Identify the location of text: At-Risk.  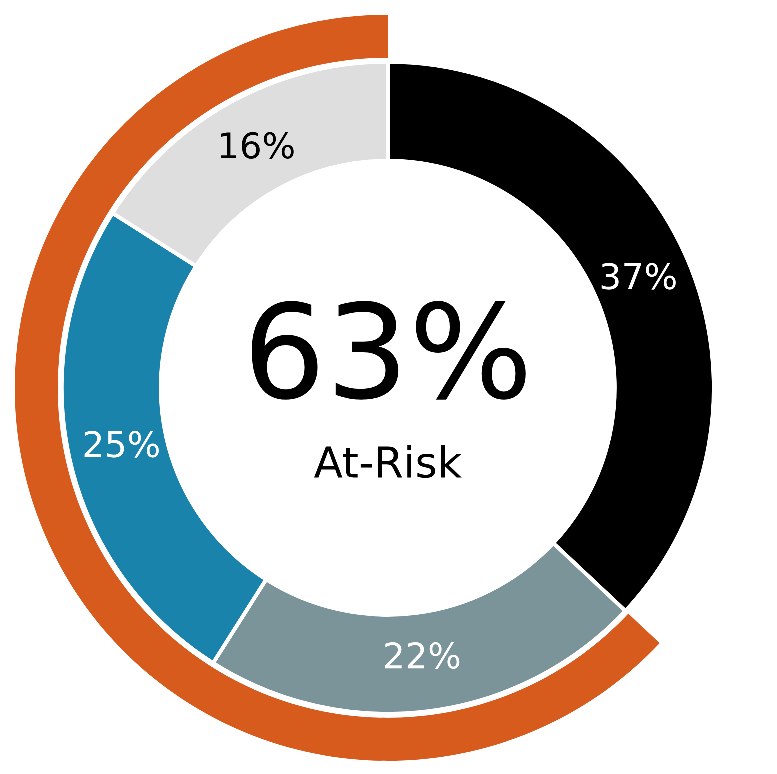
(388, 462).